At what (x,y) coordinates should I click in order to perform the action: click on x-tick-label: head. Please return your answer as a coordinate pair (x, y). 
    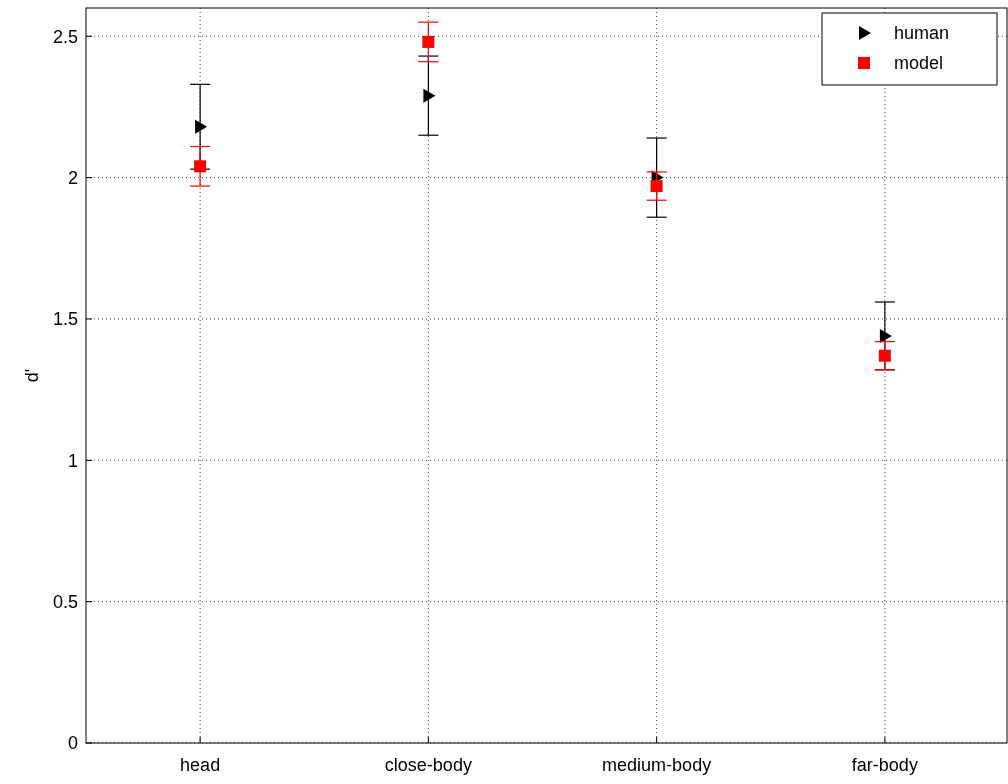
    Looking at the image, I should click on (200, 765).